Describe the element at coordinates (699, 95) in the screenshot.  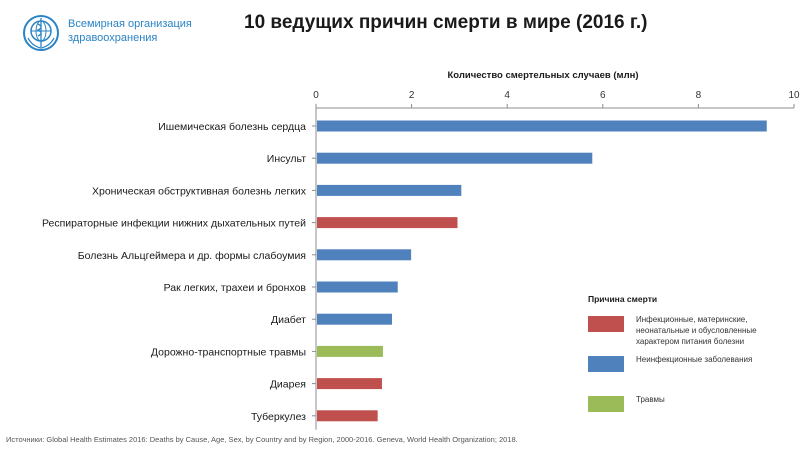
I see `x-tick-label: 8` at that location.